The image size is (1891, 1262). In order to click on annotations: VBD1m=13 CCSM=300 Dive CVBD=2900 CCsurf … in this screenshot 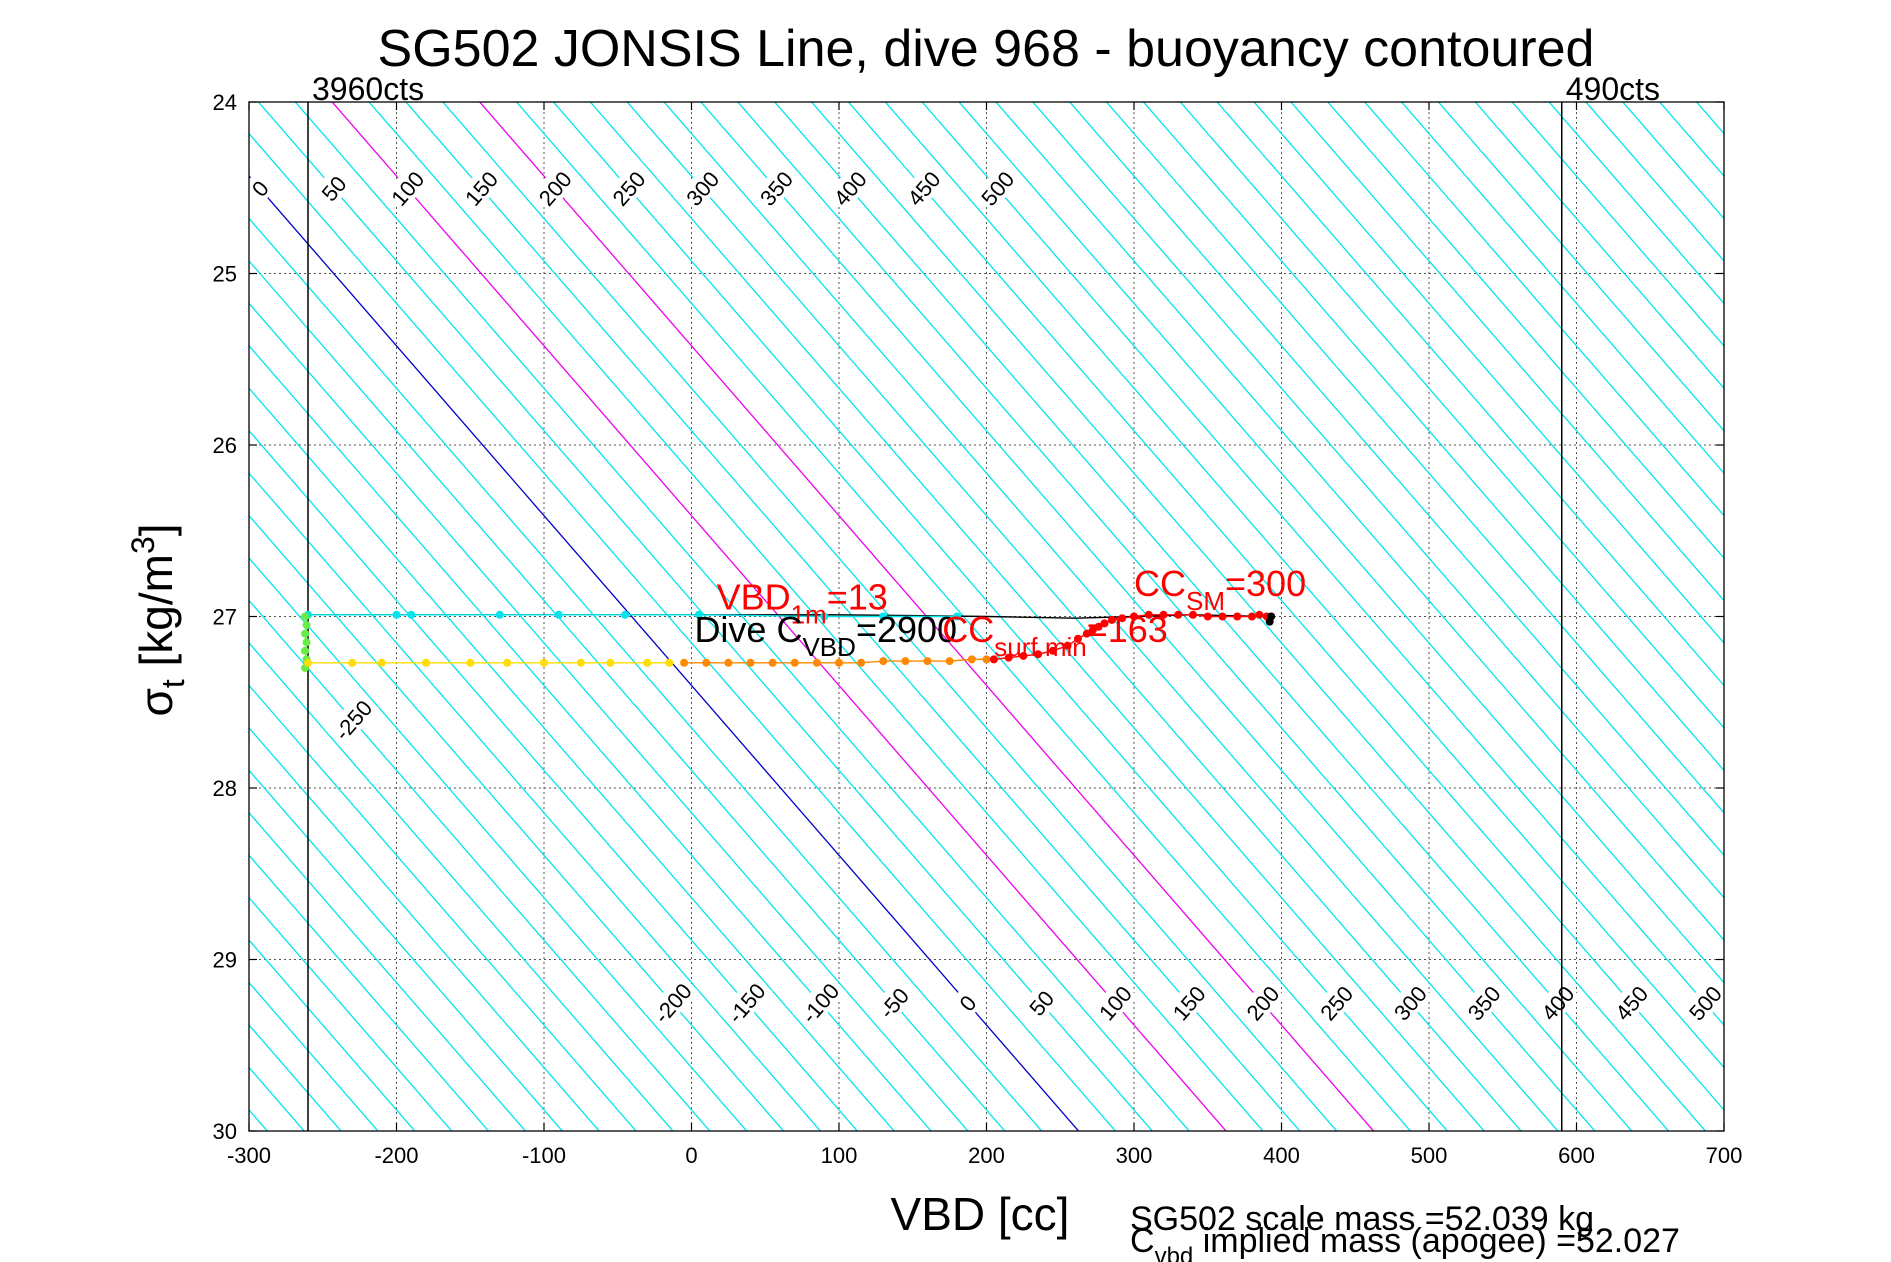, I will do `click(1000, 612)`.